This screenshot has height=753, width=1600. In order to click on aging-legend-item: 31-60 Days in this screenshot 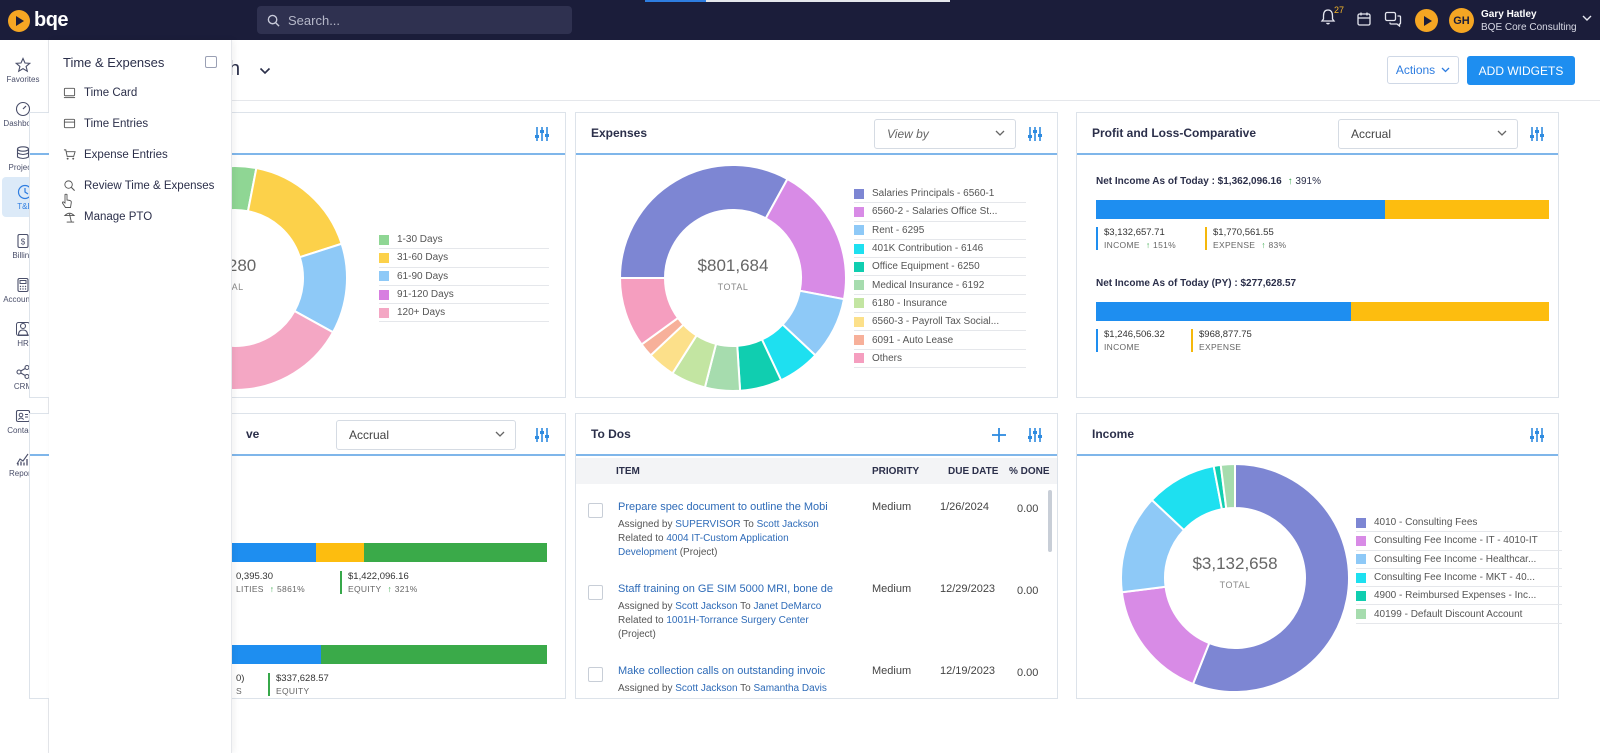, I will do `click(464, 258)`.